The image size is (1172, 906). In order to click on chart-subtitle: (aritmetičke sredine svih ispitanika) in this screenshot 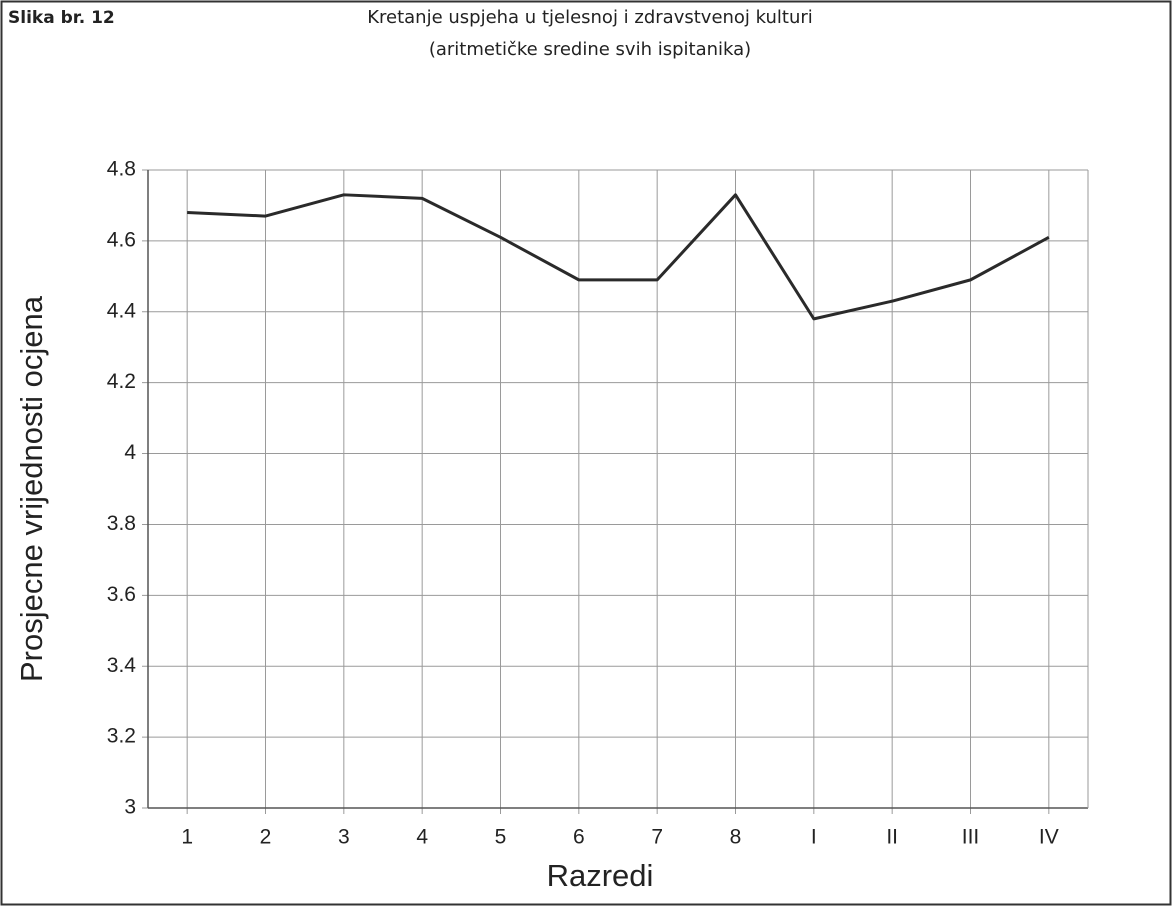, I will do `click(590, 49)`.